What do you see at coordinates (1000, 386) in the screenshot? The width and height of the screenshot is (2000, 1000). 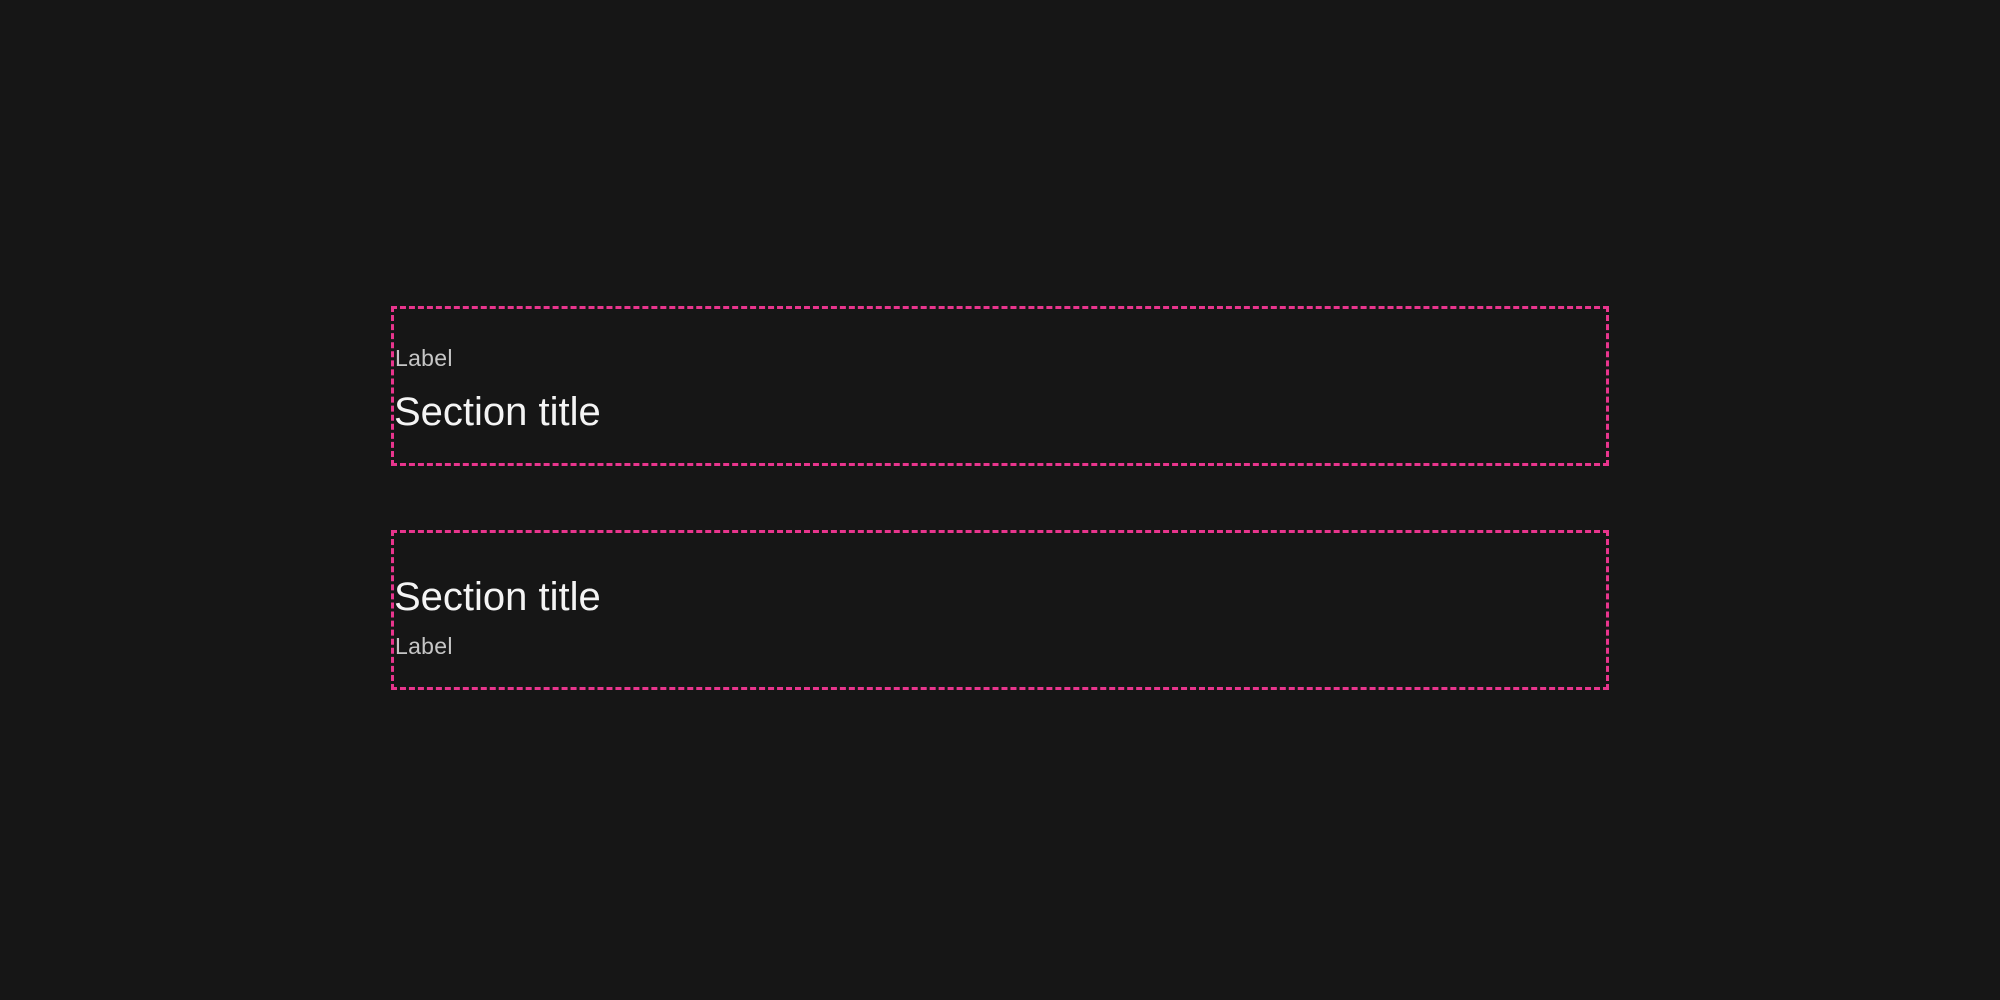 I see `section-header-label-above: Label Section title` at bounding box center [1000, 386].